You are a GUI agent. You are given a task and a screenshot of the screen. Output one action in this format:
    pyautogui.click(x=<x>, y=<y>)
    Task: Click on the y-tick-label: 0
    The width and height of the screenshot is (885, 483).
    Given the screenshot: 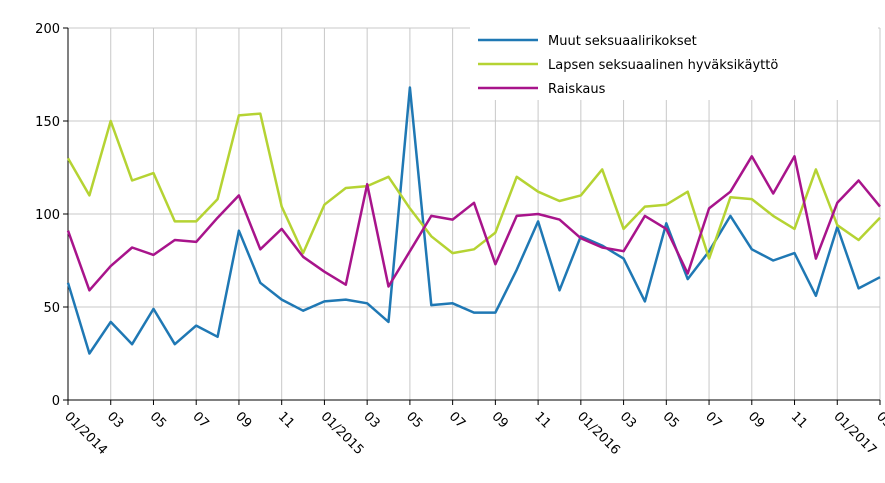 What is the action you would take?
    pyautogui.click(x=56, y=401)
    